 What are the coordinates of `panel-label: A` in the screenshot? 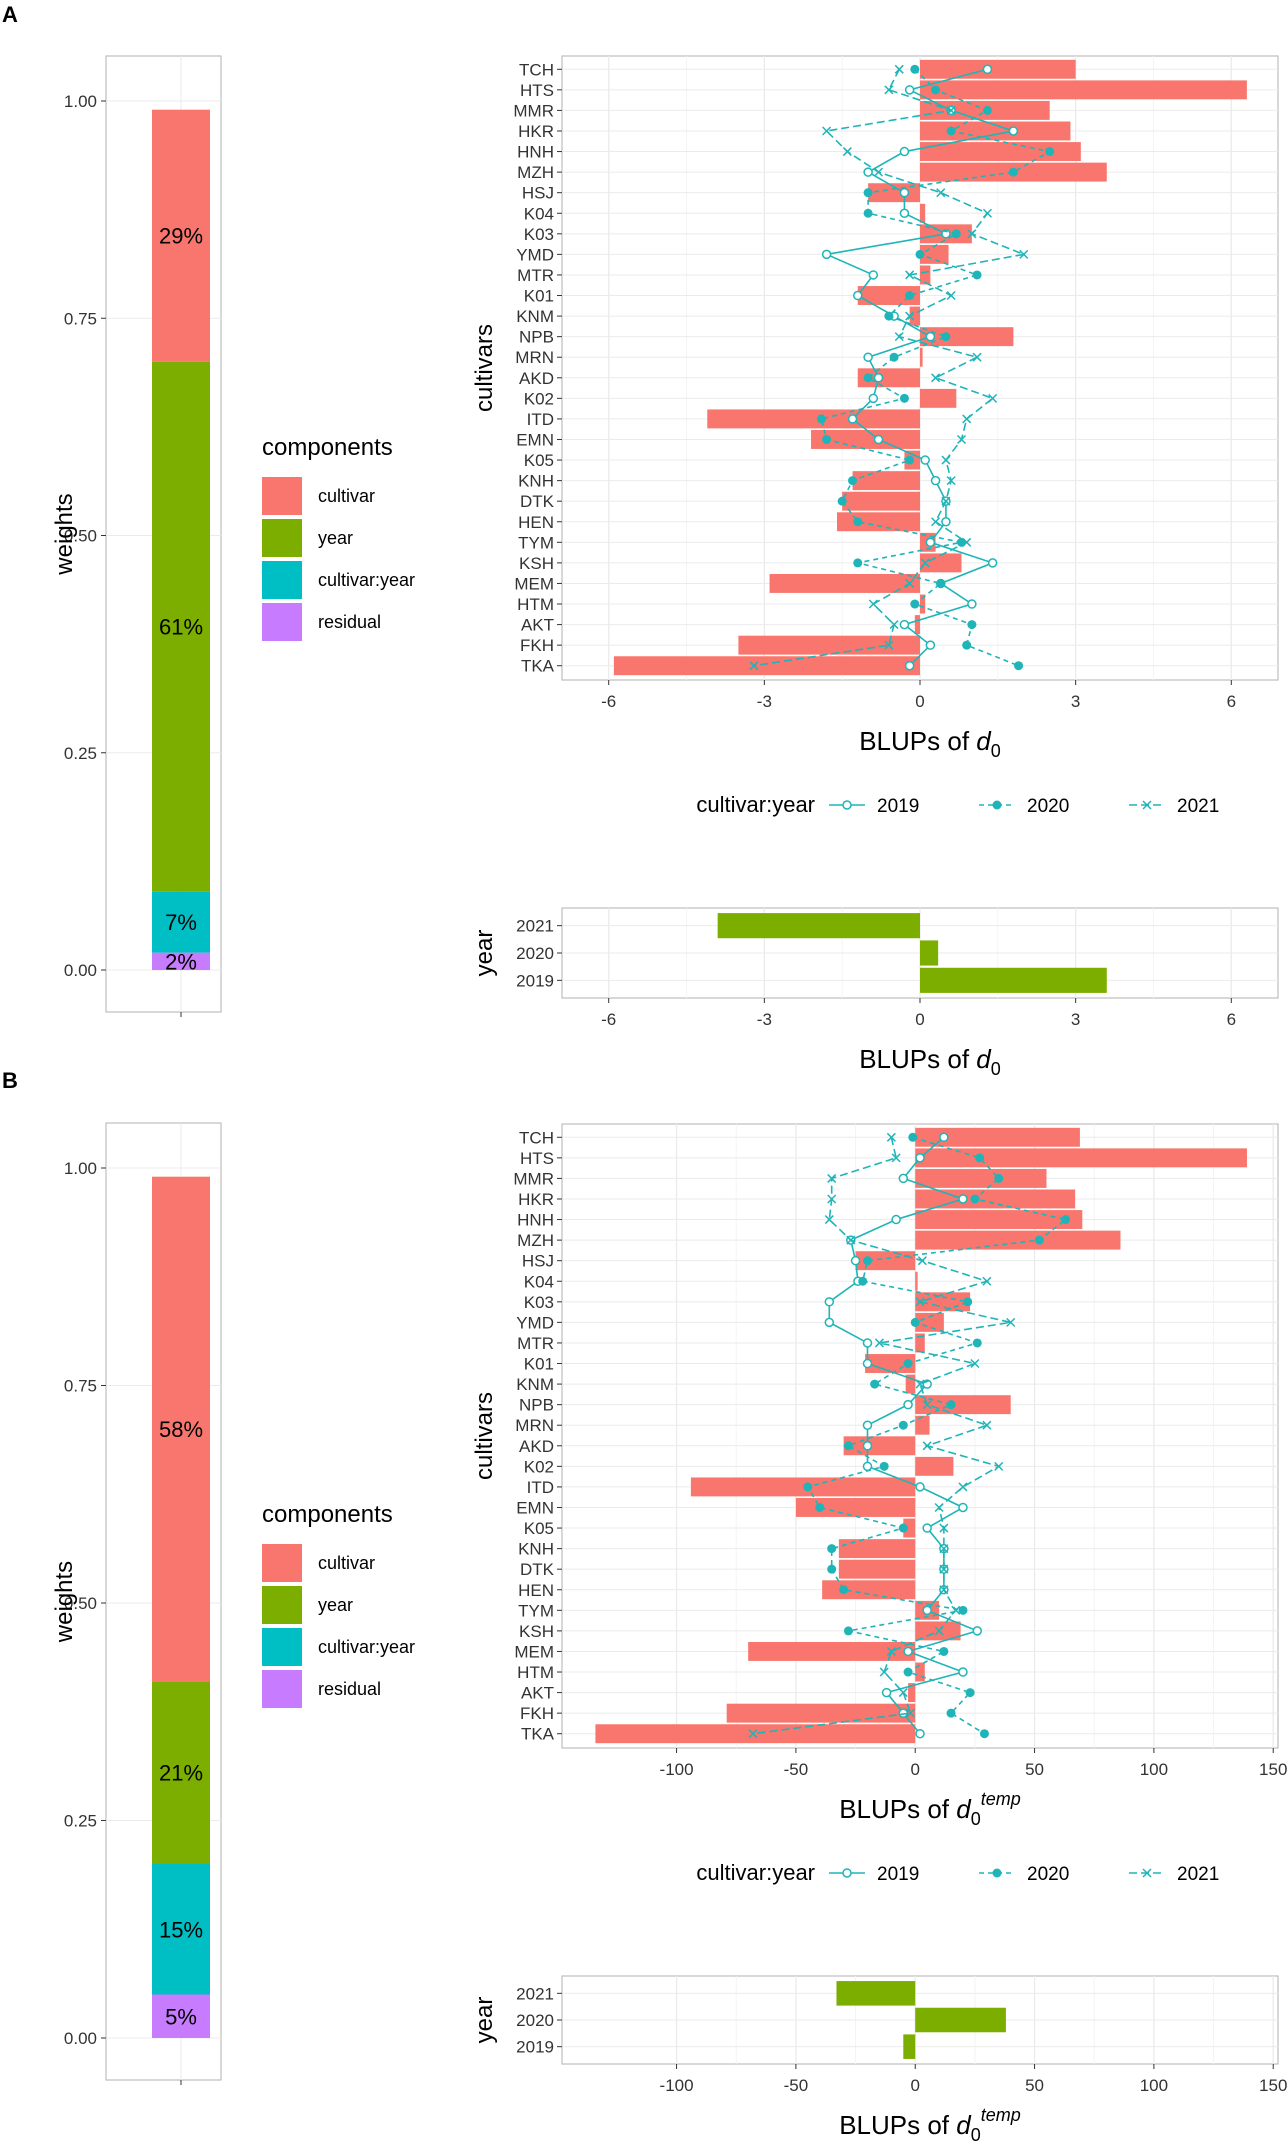 It's located at (10, 14).